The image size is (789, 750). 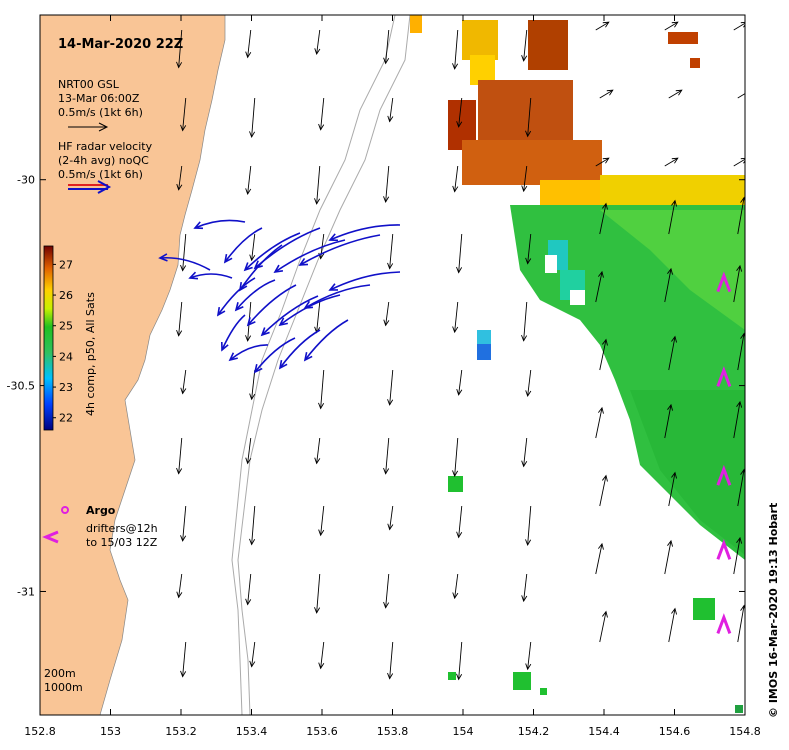 What do you see at coordinates (26, 180) in the screenshot?
I see `y-tick-label: -30` at bounding box center [26, 180].